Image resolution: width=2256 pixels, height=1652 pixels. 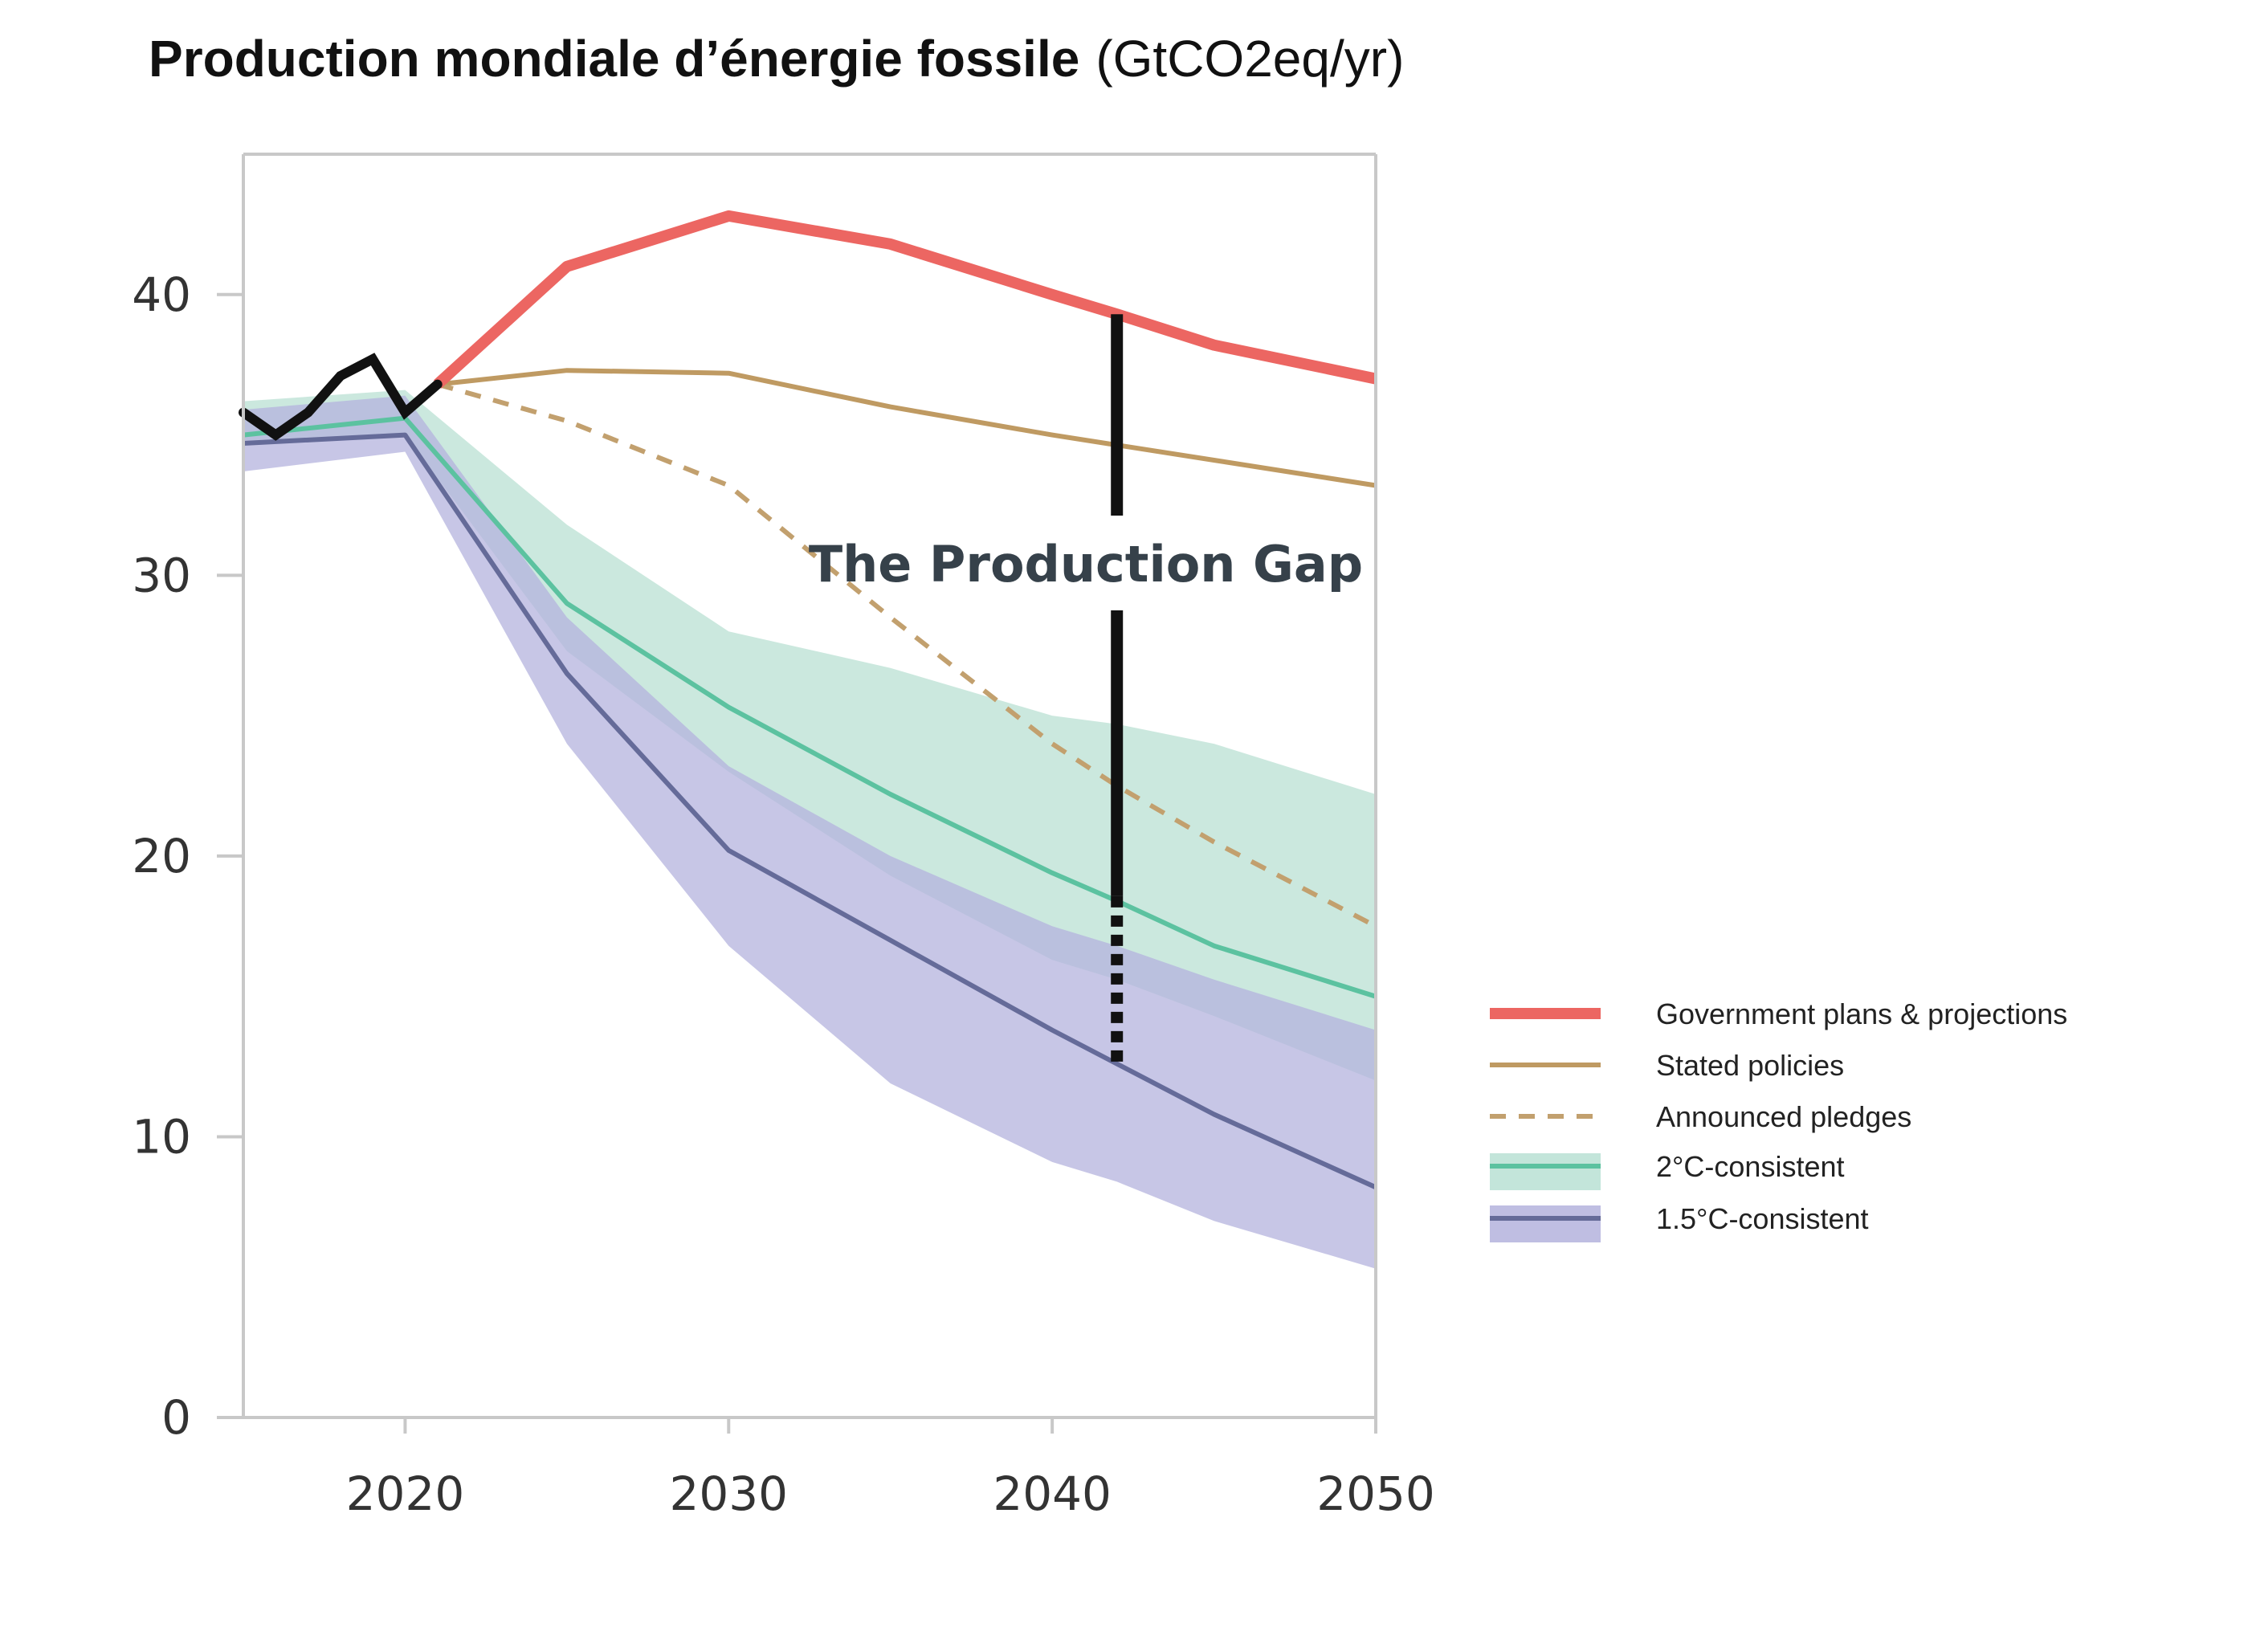 I want to click on y-tick-label: 30, so click(x=161, y=575).